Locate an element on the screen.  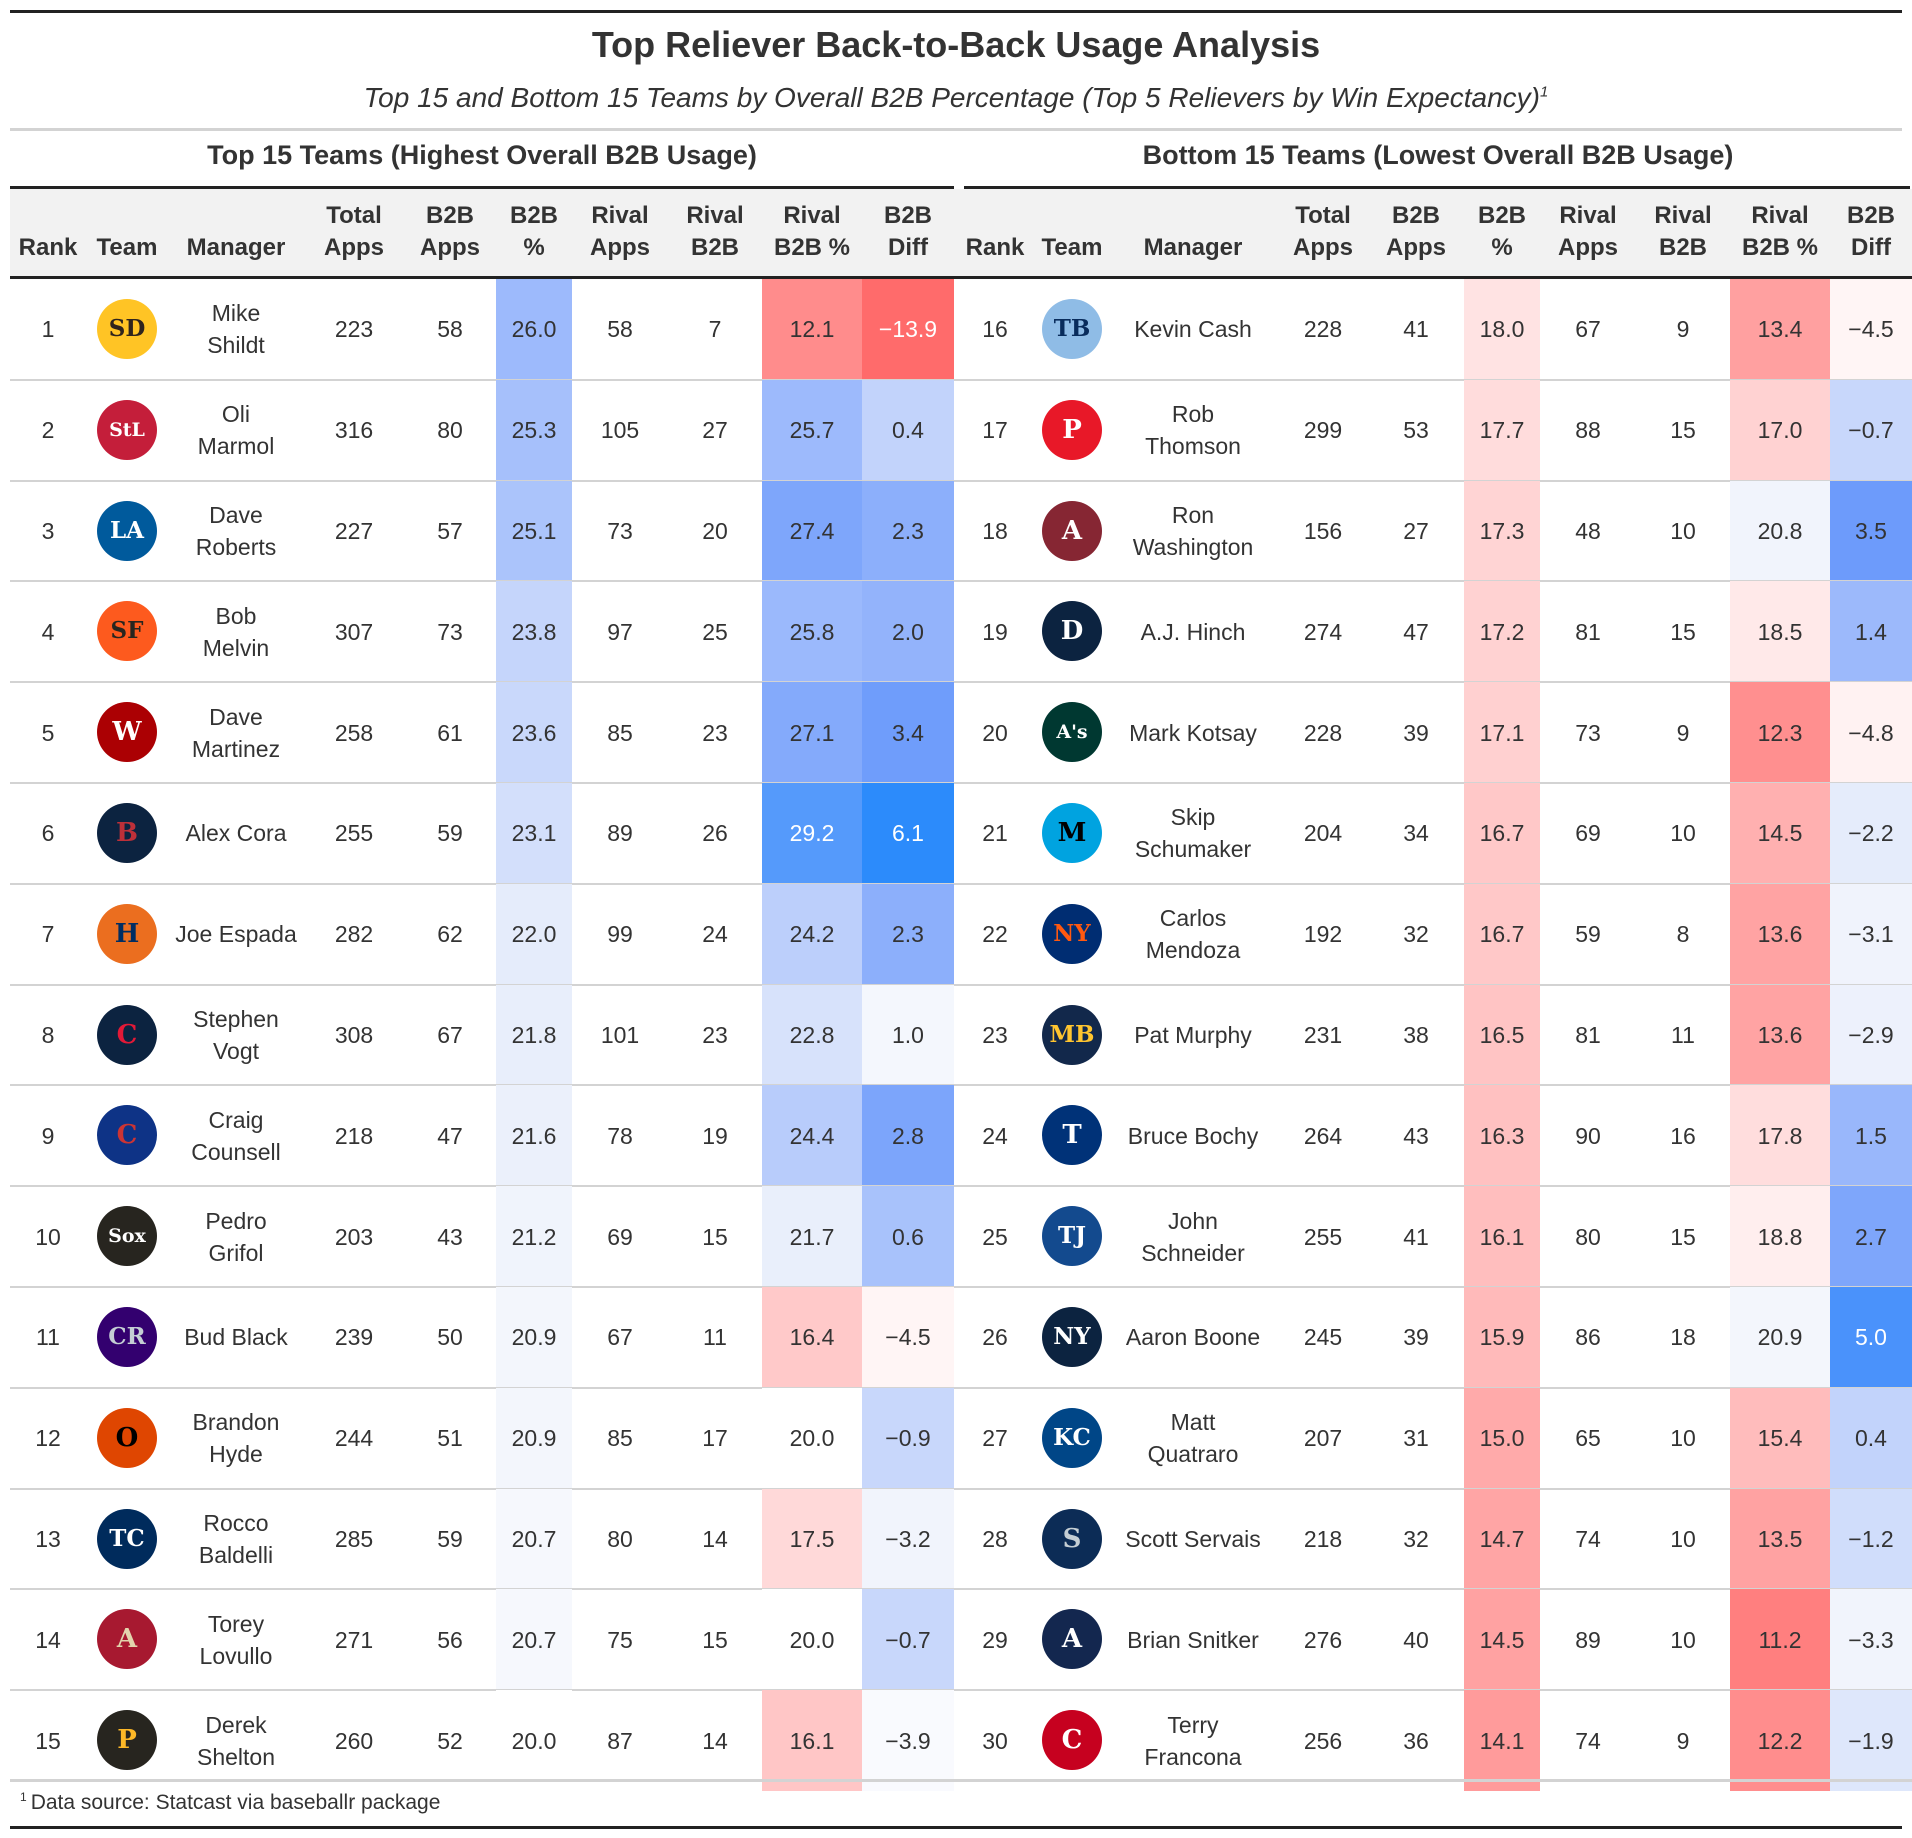
total-apps-cell: 299 is located at coordinates (1323, 430).